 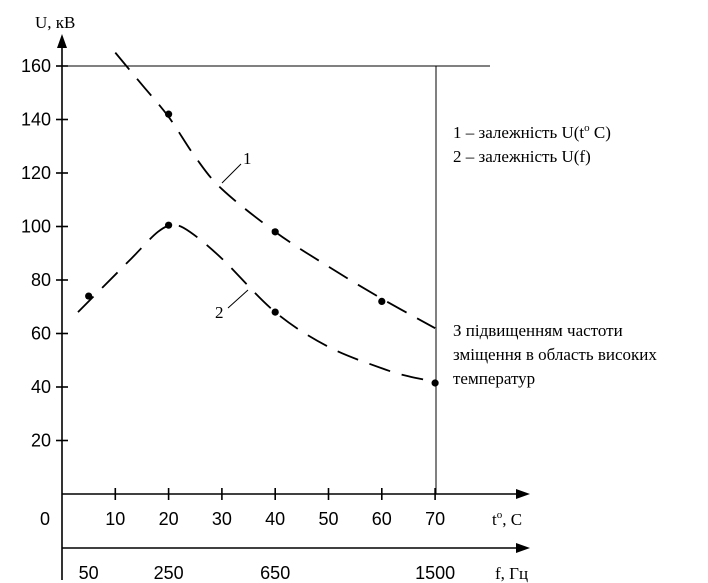 What do you see at coordinates (55, 22) in the screenshot?
I see `y-axis-label: U, кВ` at bounding box center [55, 22].